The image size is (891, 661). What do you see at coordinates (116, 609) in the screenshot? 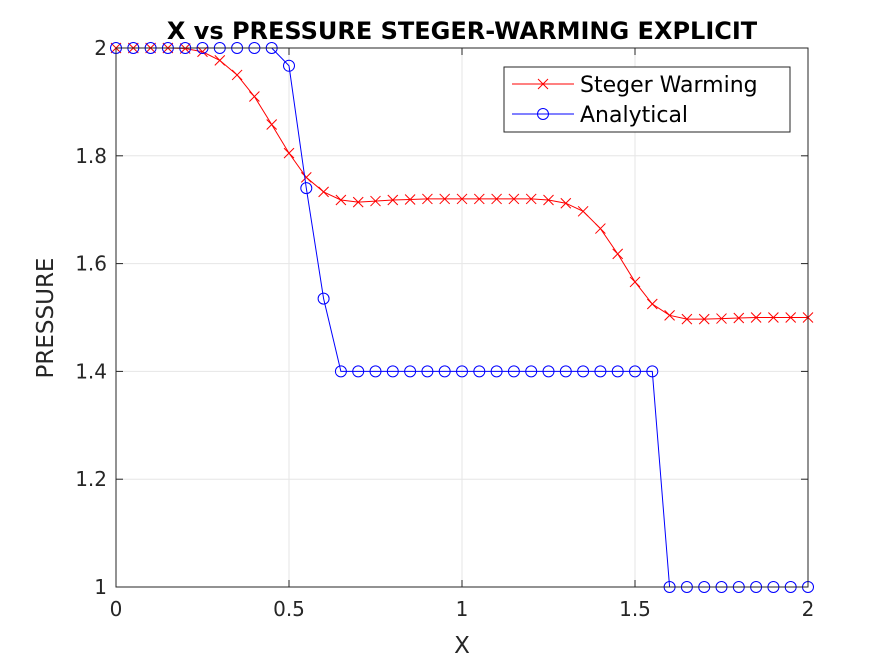
I see `x-tick-label: 0` at bounding box center [116, 609].